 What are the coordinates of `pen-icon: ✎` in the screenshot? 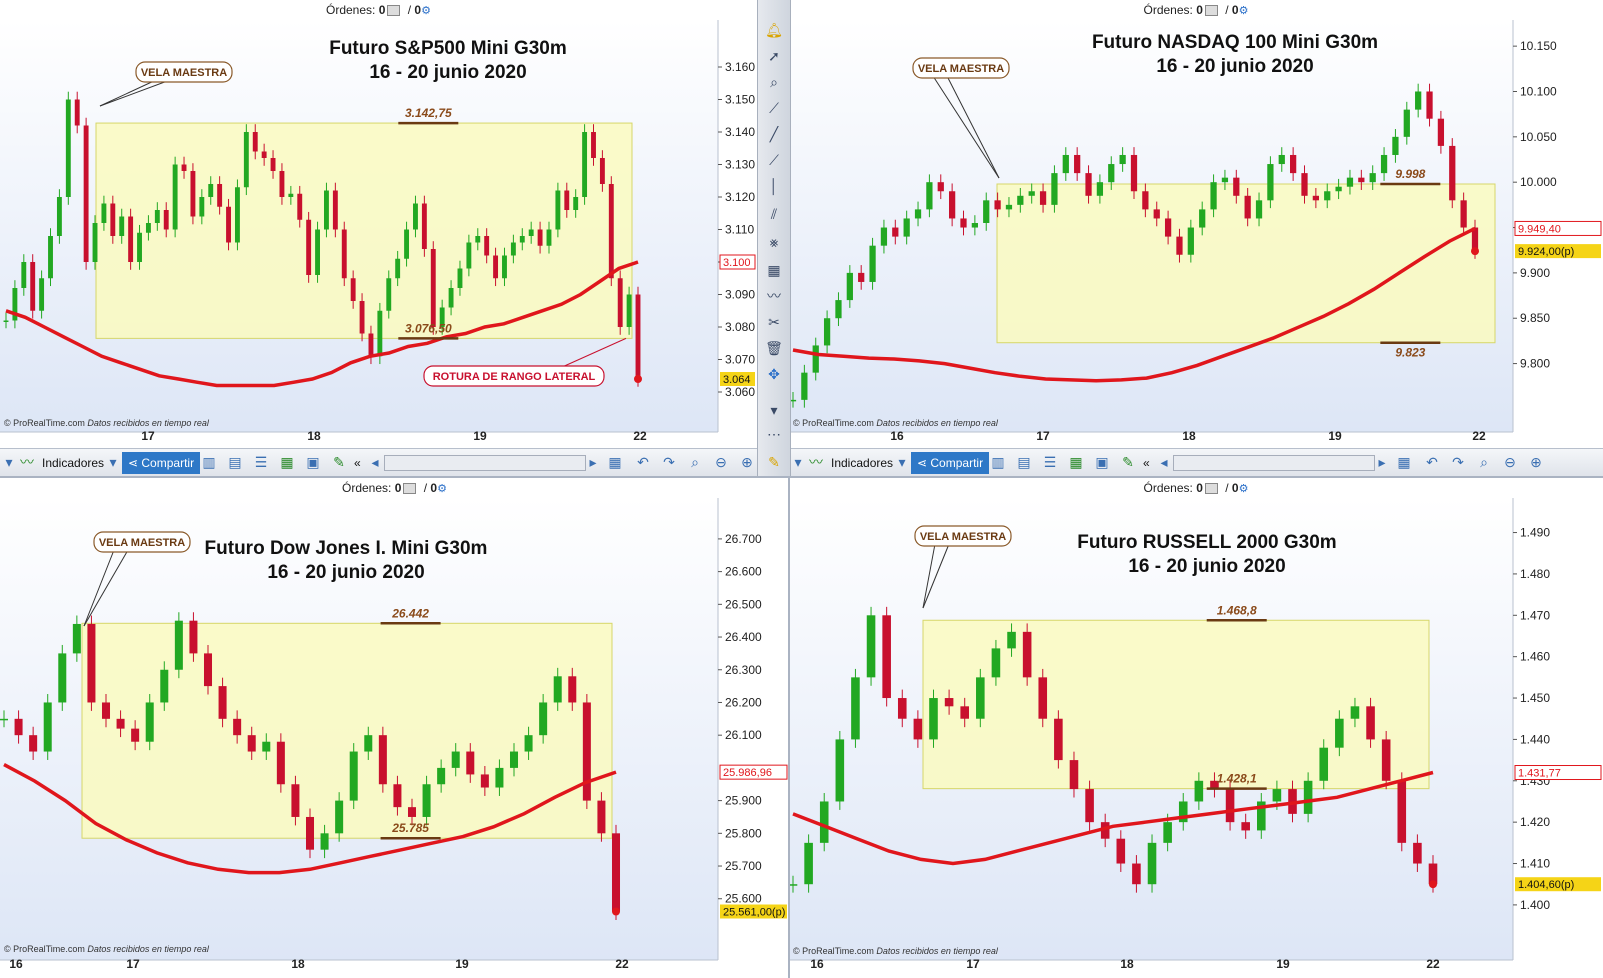 It's located at (774, 462).